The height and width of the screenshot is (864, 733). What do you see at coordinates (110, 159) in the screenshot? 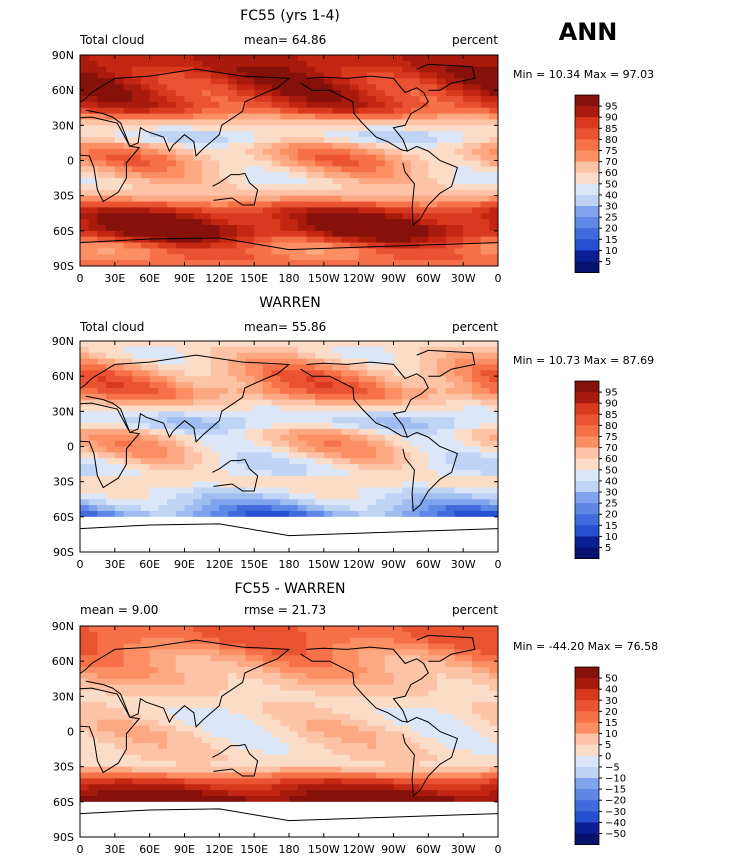
I see `coastline` at bounding box center [110, 159].